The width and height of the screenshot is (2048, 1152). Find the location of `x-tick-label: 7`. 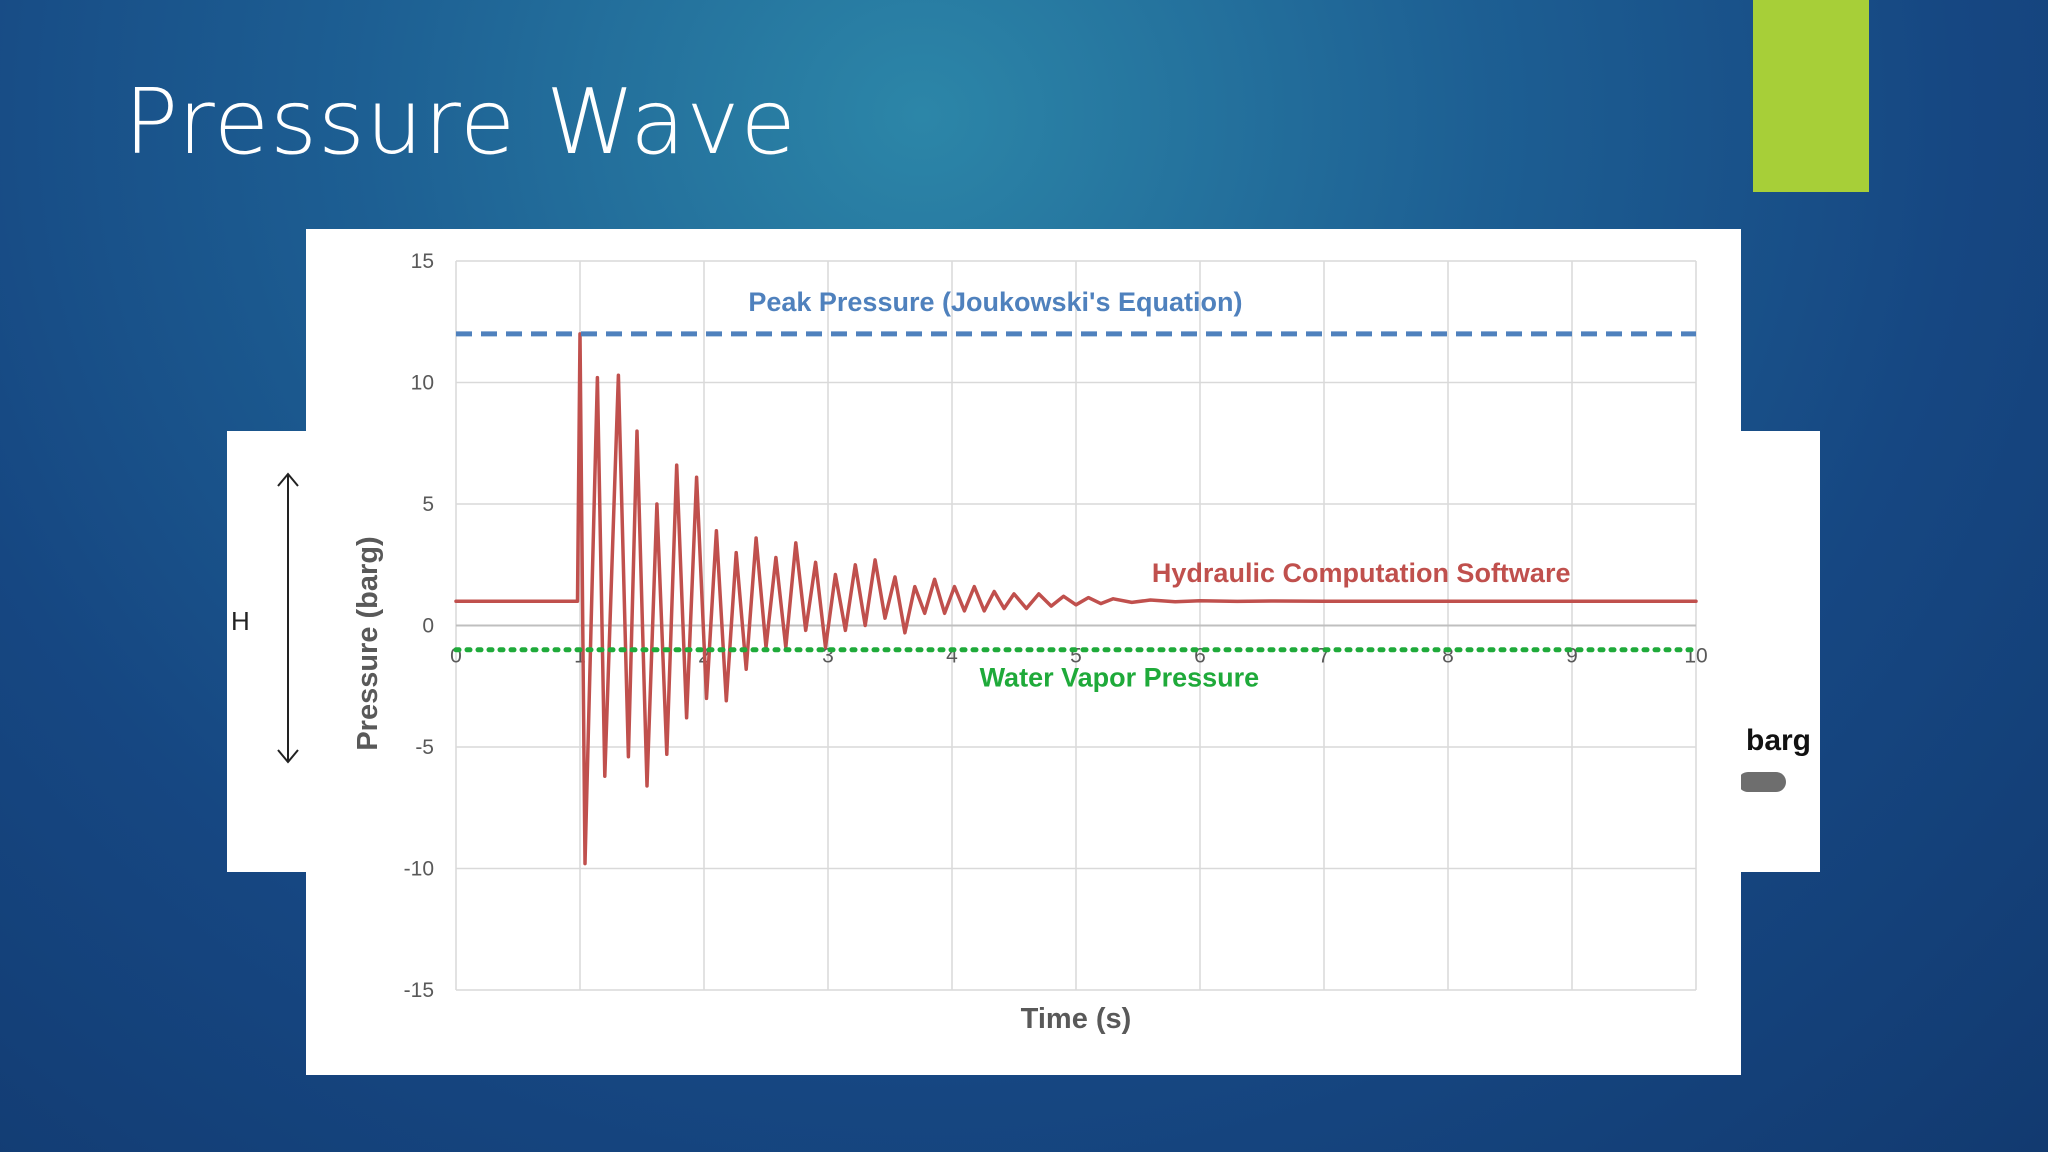

x-tick-label: 7 is located at coordinates (1324, 656).